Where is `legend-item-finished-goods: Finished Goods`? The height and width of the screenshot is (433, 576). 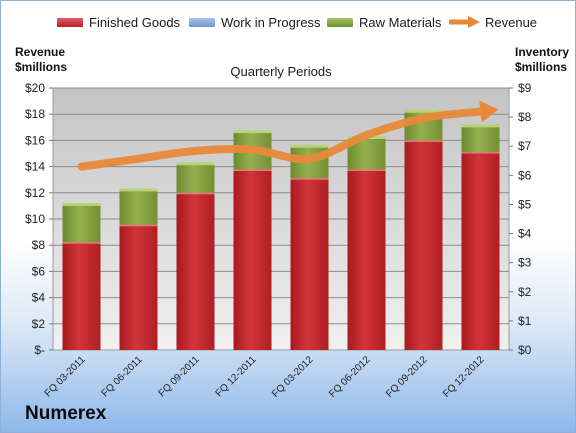 legend-item-finished-goods: Finished Goods is located at coordinates (118, 22).